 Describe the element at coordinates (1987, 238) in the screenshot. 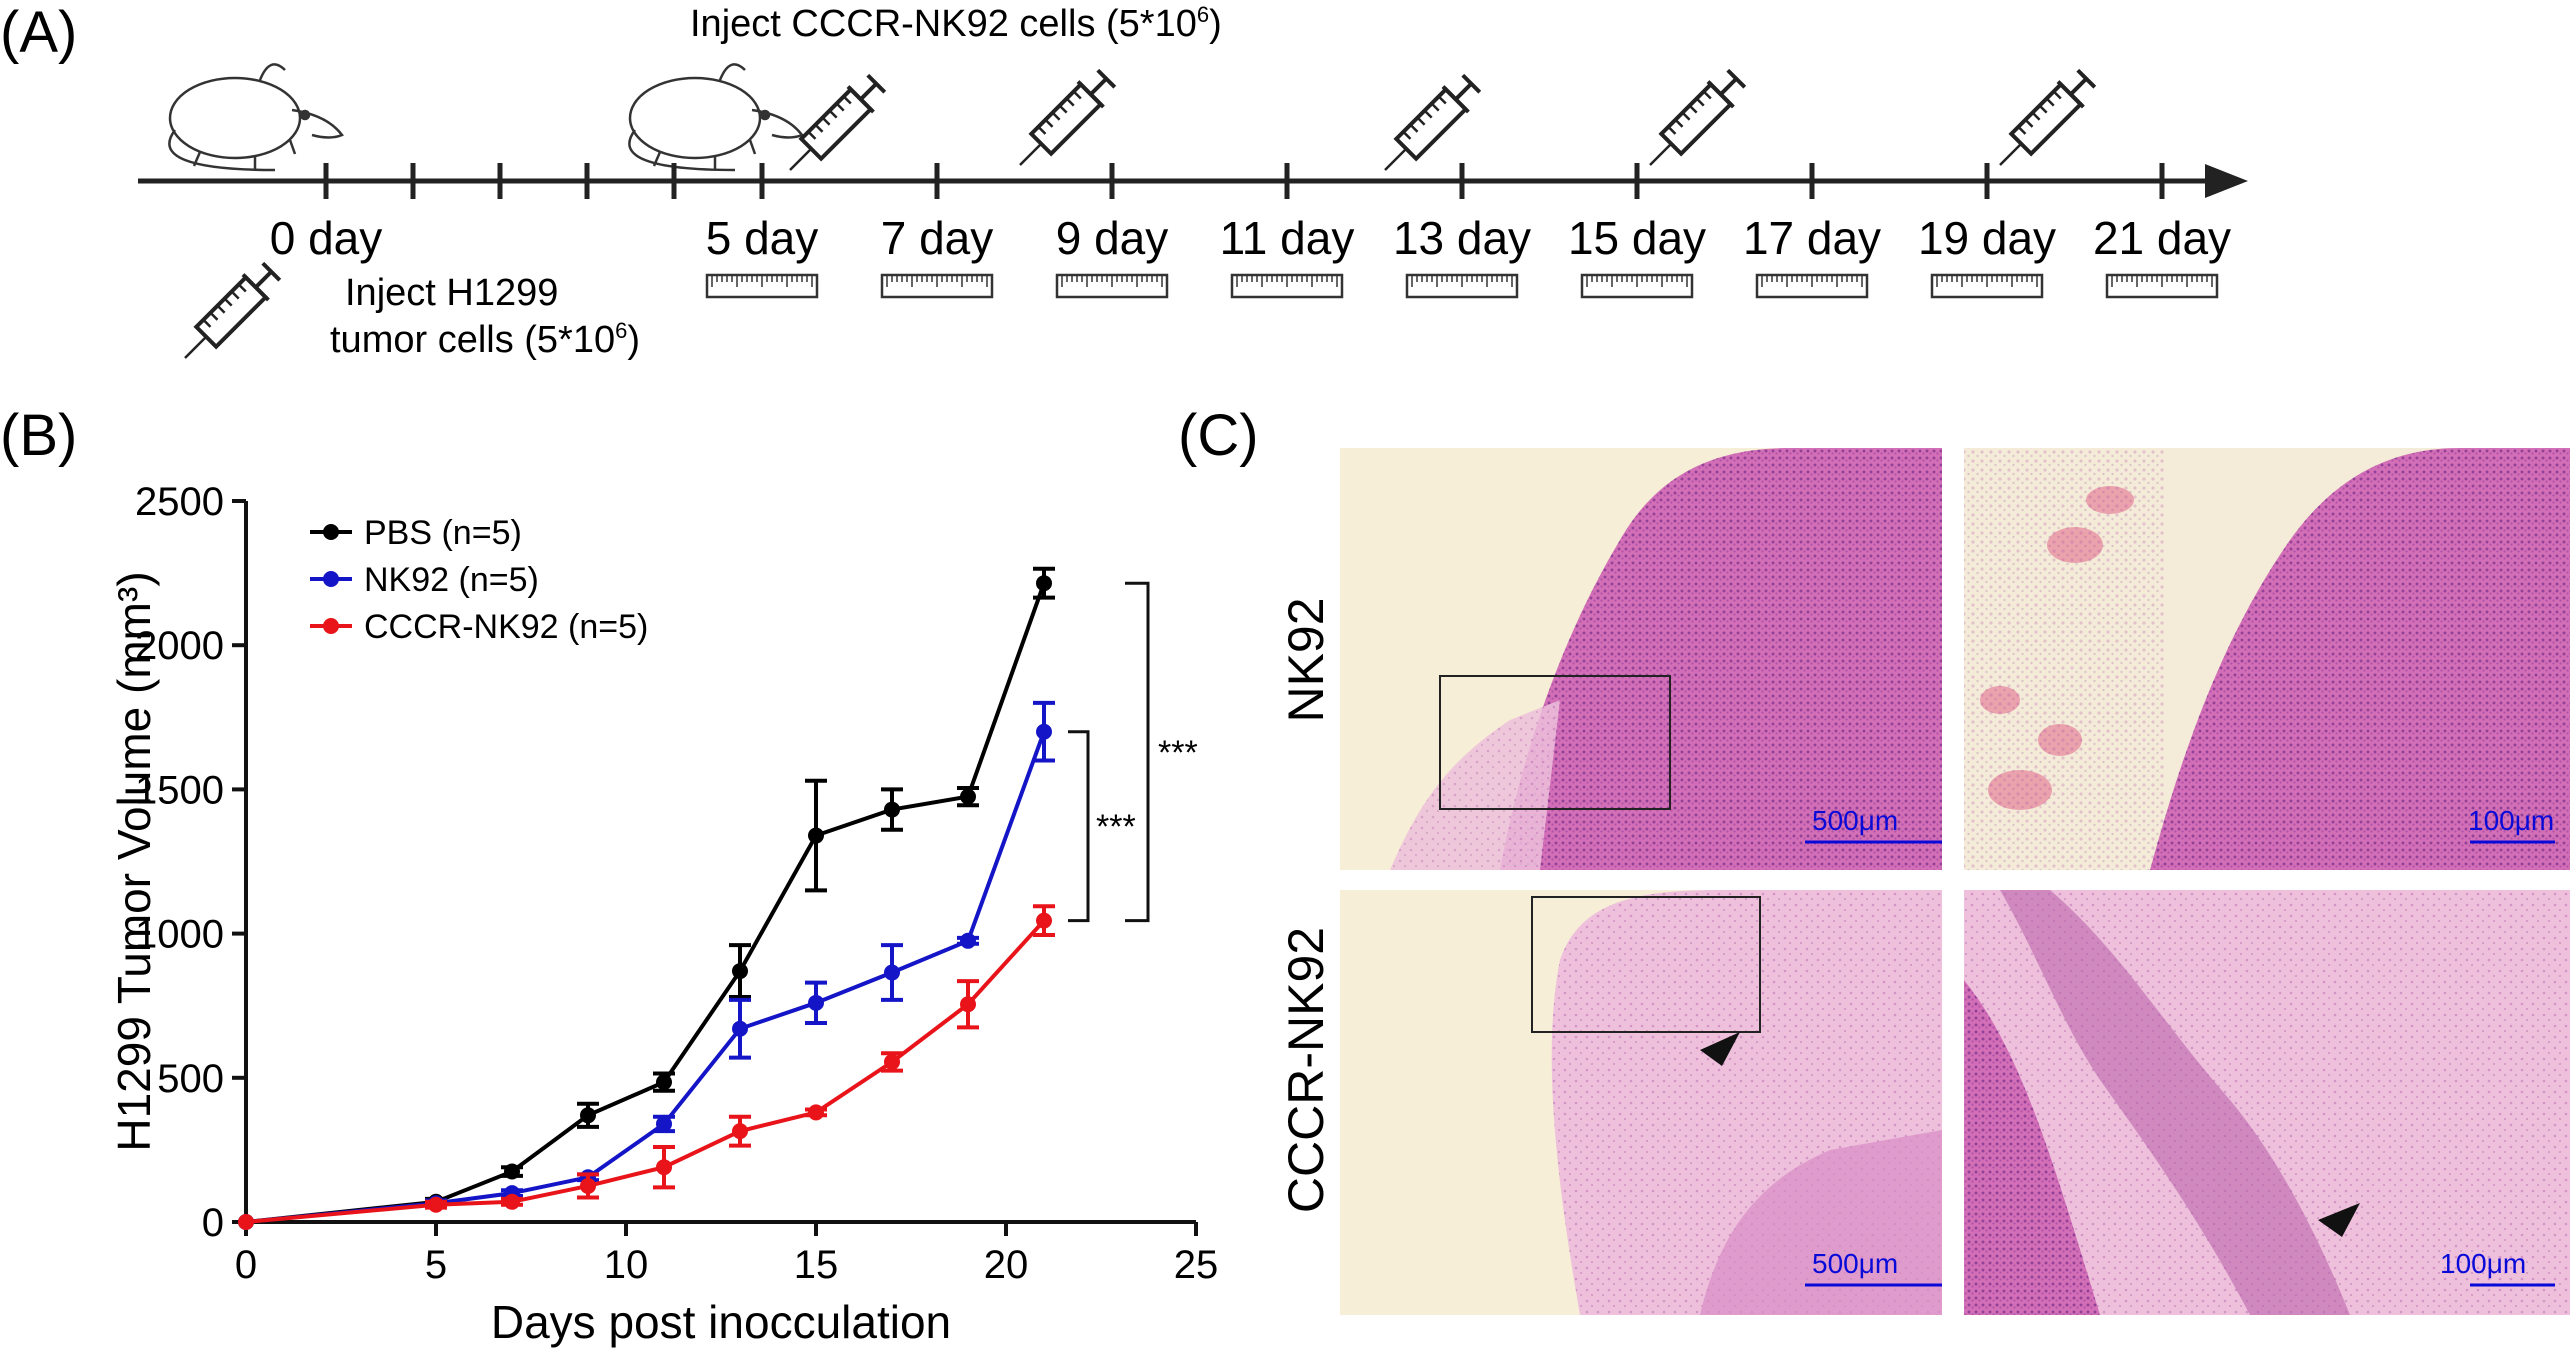

I see `day-label: 19 day` at that location.